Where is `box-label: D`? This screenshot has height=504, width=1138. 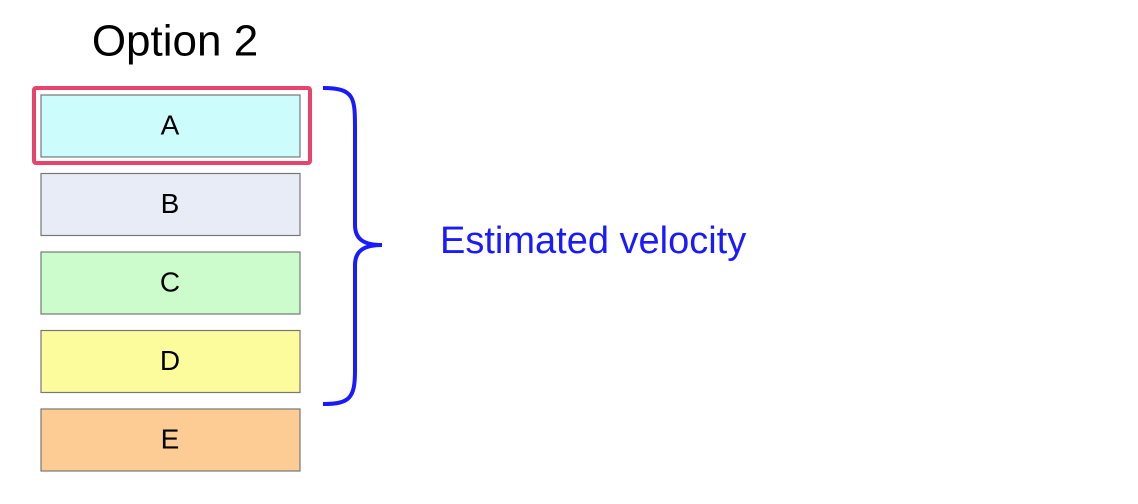 box-label: D is located at coordinates (170, 360).